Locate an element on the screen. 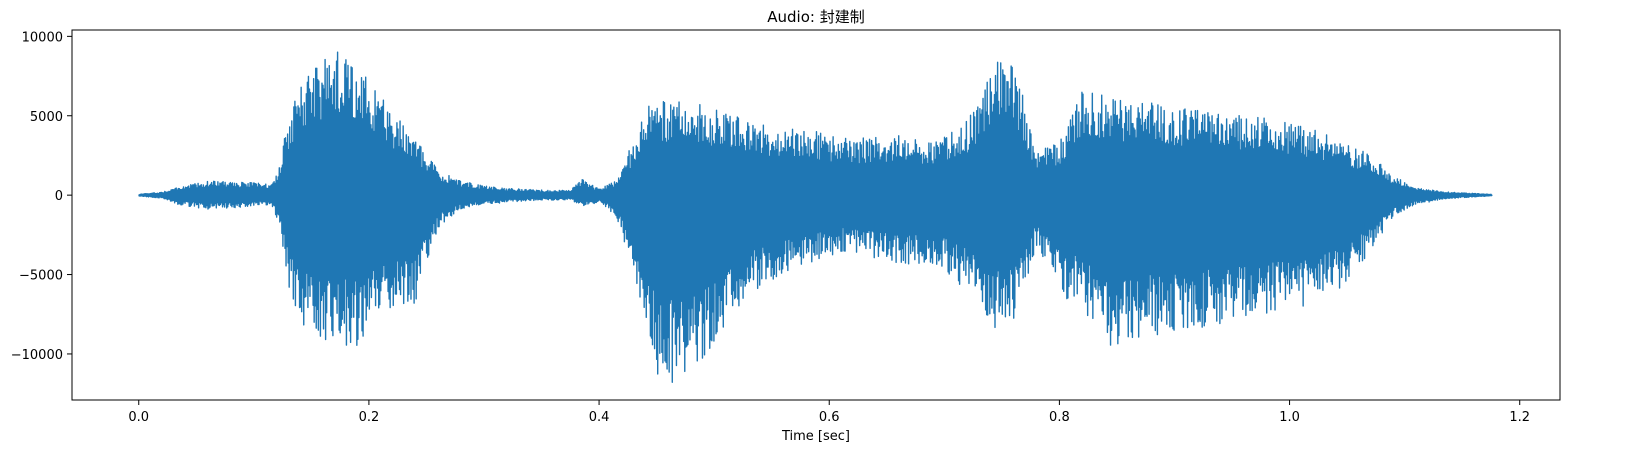 The height and width of the screenshot is (470, 1633). y-tick-label: −5000 is located at coordinates (41, 276).